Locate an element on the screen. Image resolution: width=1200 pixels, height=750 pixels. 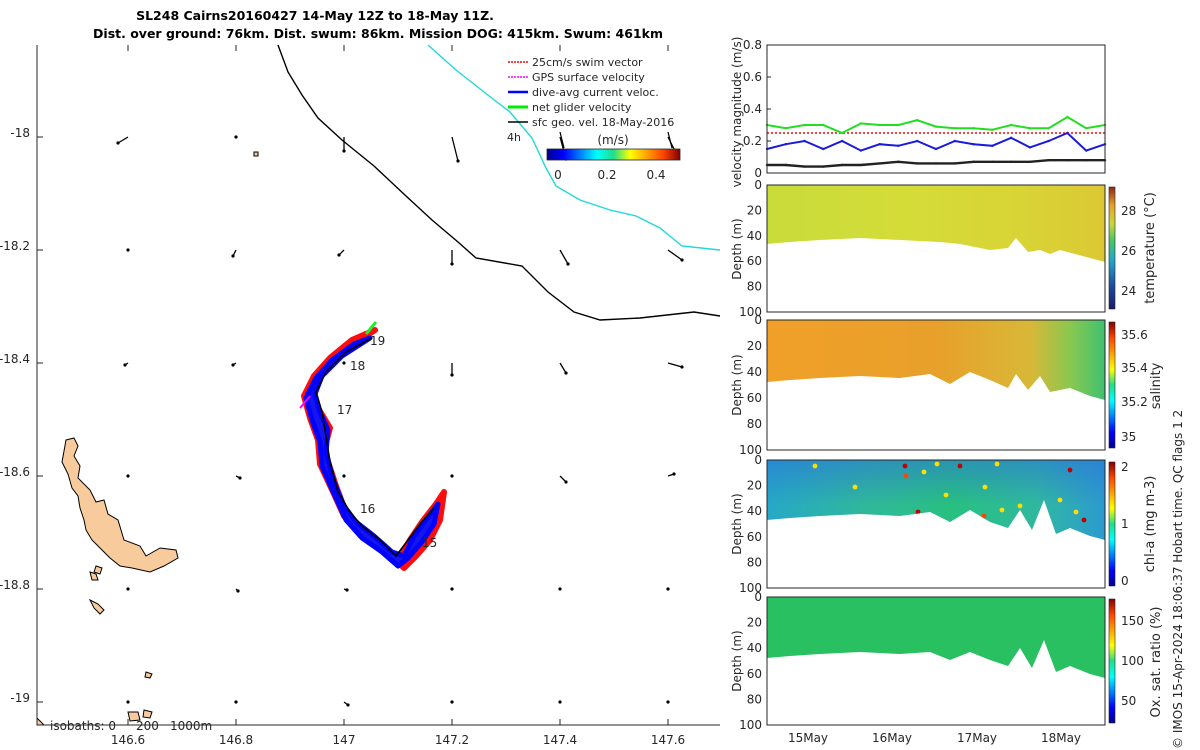
map-ytick-4: -18.8 is located at coordinates (15, 585).